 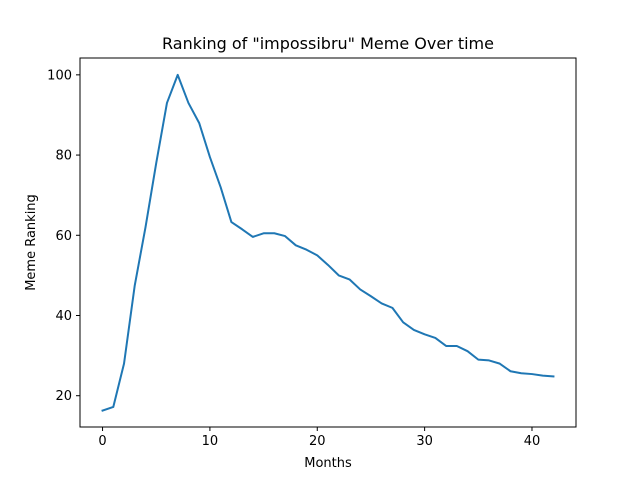 What do you see at coordinates (317, 441) in the screenshot?
I see `x-tick-label: 20` at bounding box center [317, 441].